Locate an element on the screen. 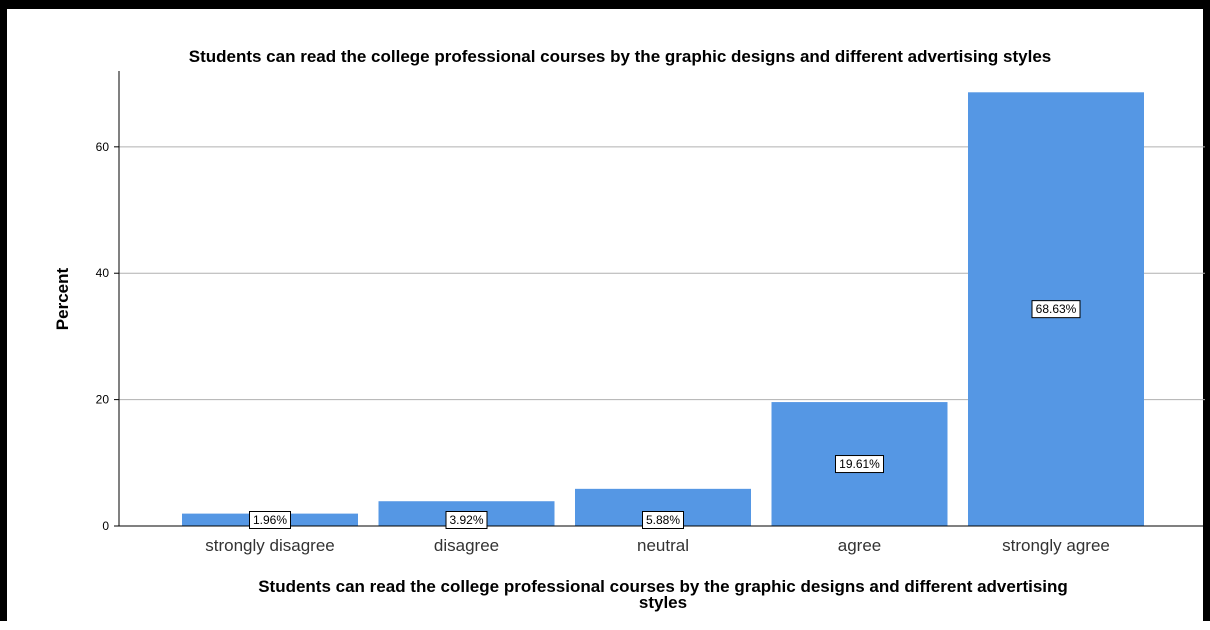  data-label-text: 3.92% is located at coordinates (466, 520).